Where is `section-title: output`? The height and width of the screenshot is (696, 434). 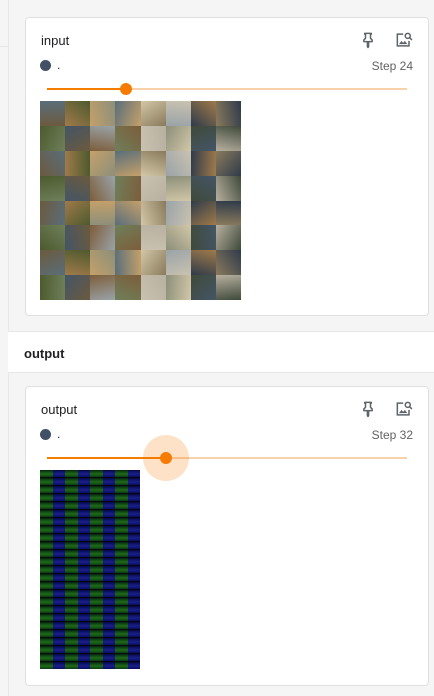
section-title: output is located at coordinates (44, 353).